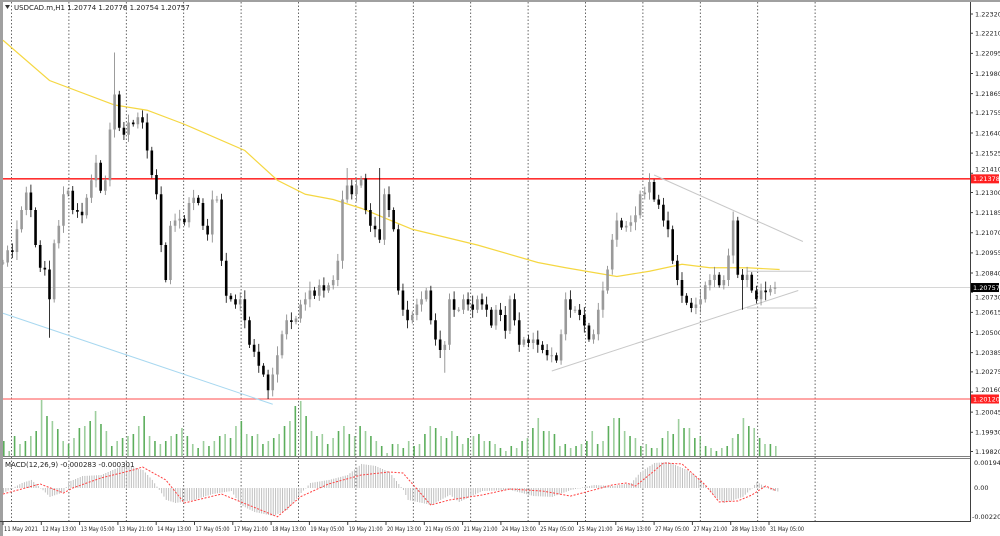 Image resolution: width=1000 pixels, height=536 pixels. I want to click on price-label: 1.20275, so click(987, 372).